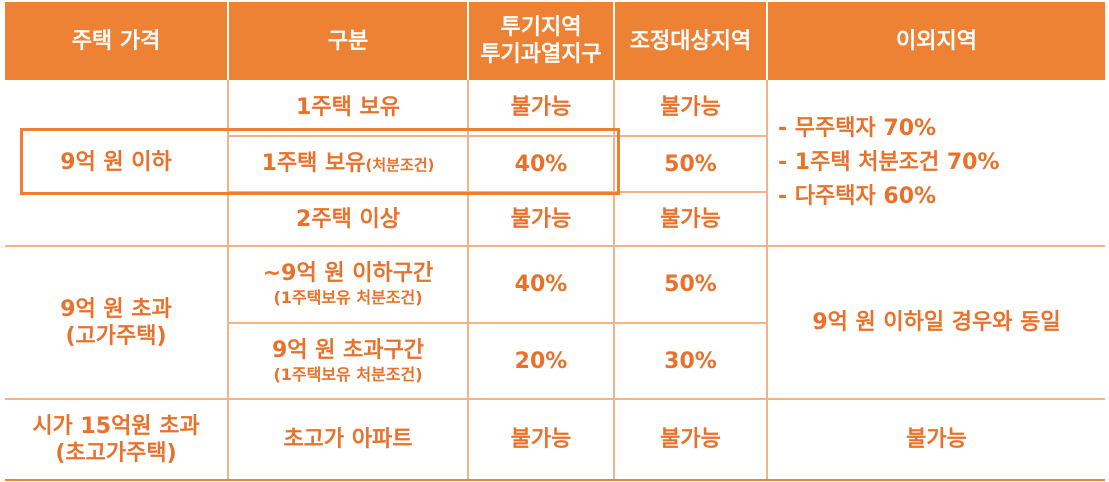 This screenshot has width=1109, height=482. What do you see at coordinates (541, 27) in the screenshot?
I see `header-speculation-zone-line1: 투기지역` at bounding box center [541, 27].